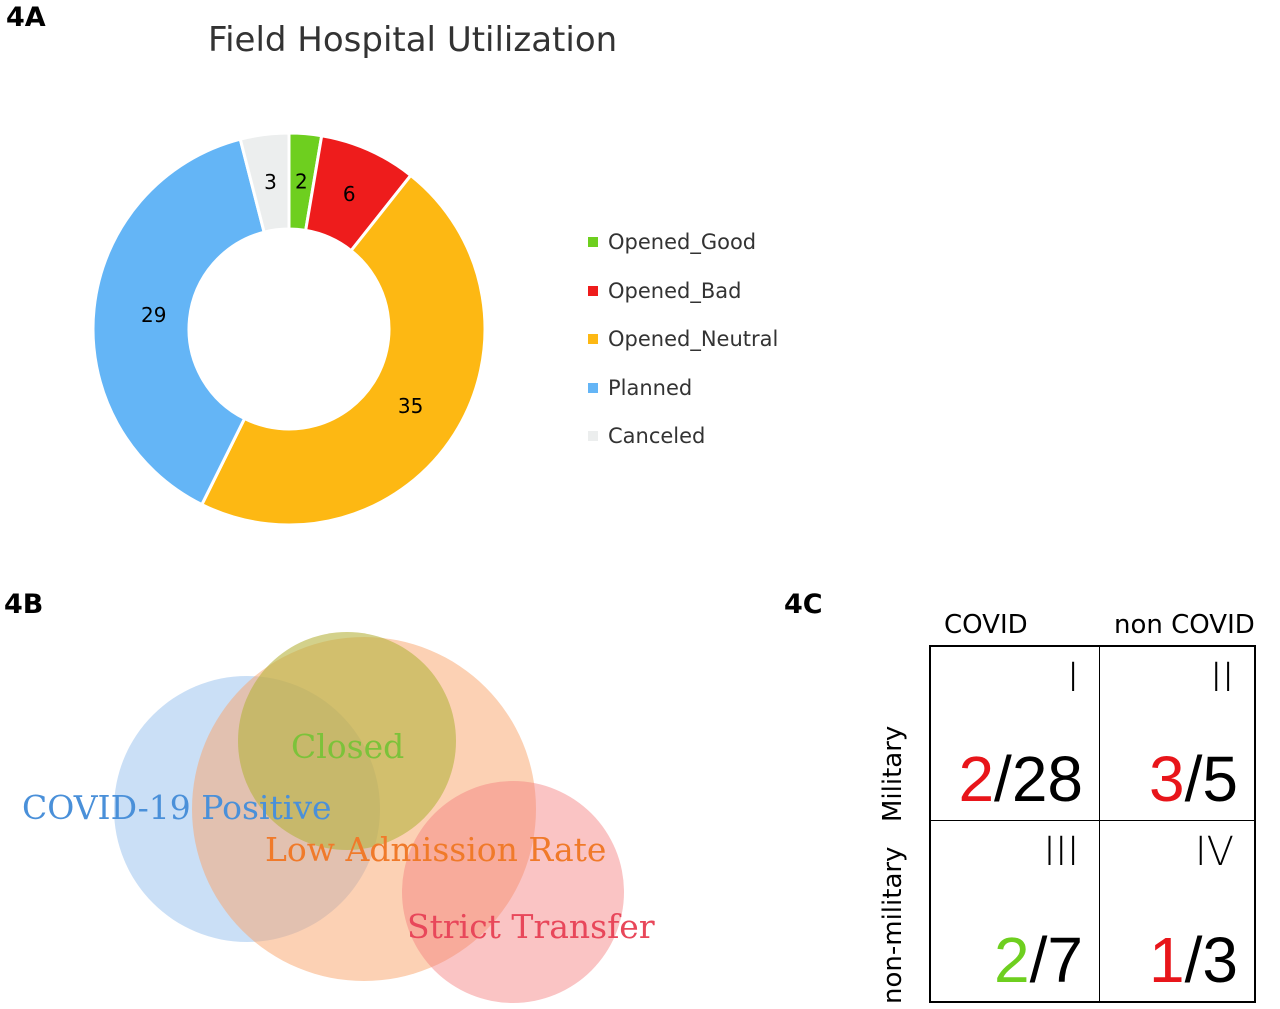 The image size is (1280, 1009). I want to click on ratio-denominator: /28, so click(1038, 779).